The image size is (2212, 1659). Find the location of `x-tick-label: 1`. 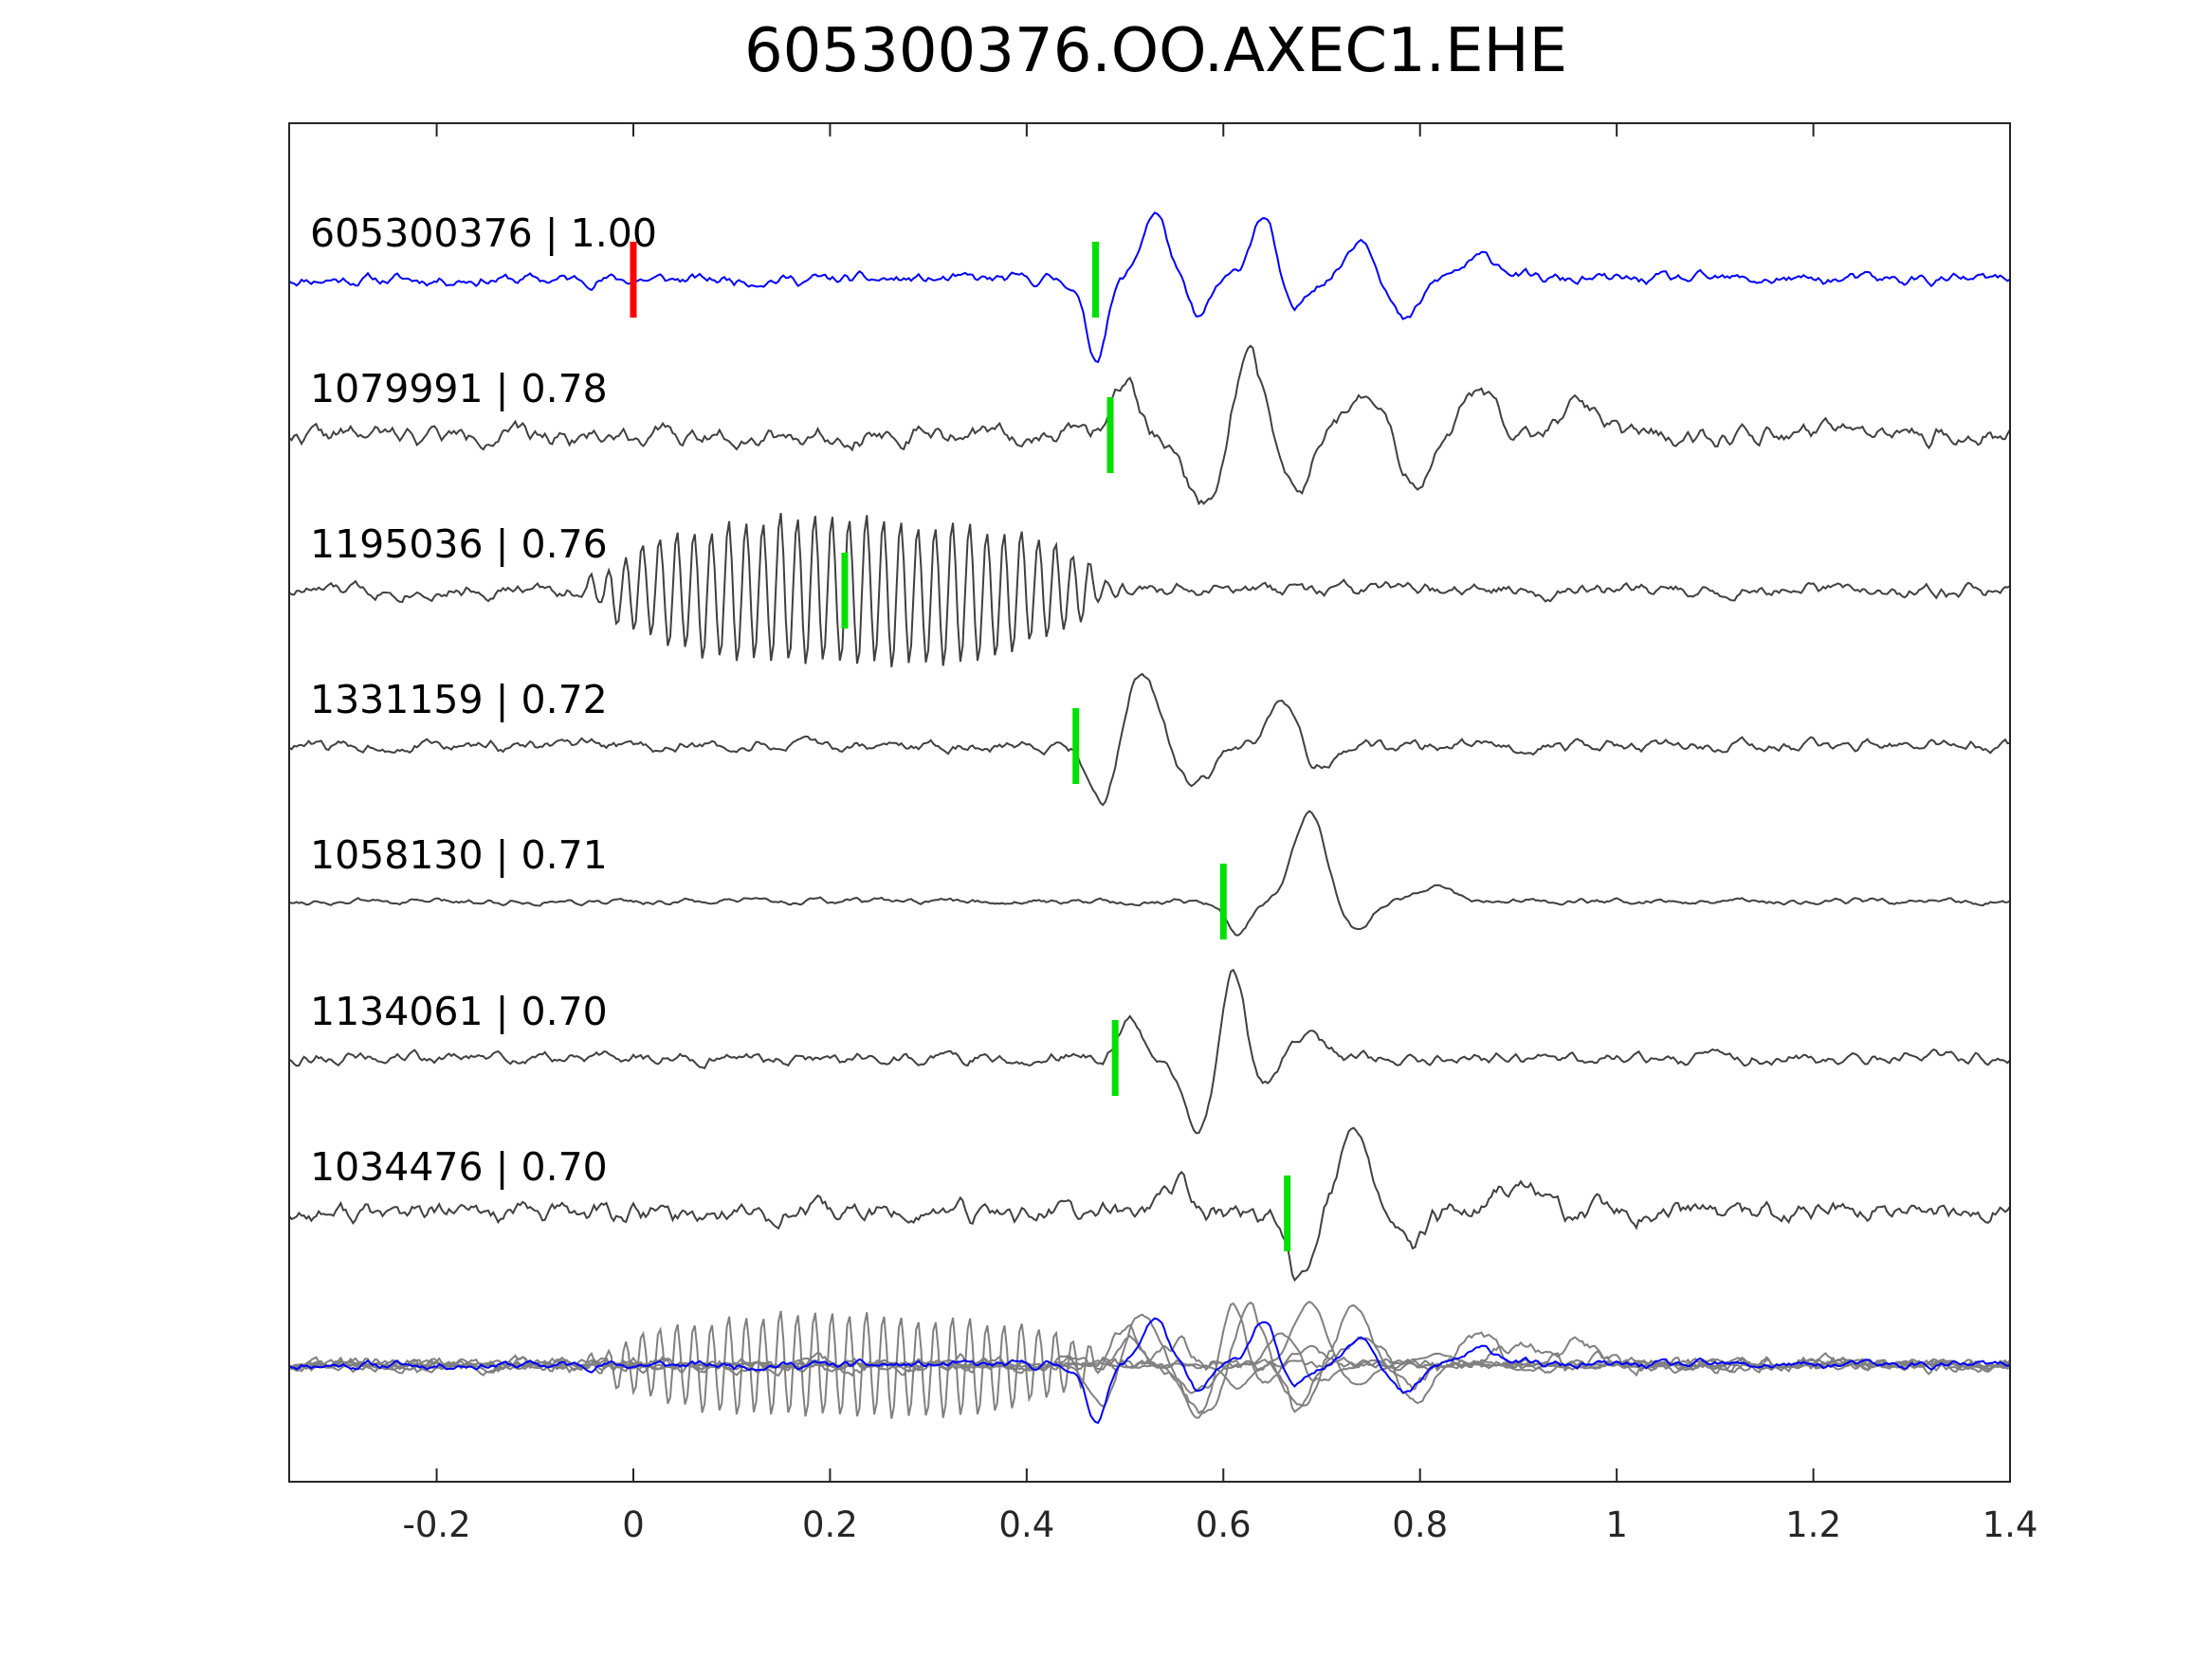

x-tick-label: 1 is located at coordinates (1616, 1524).